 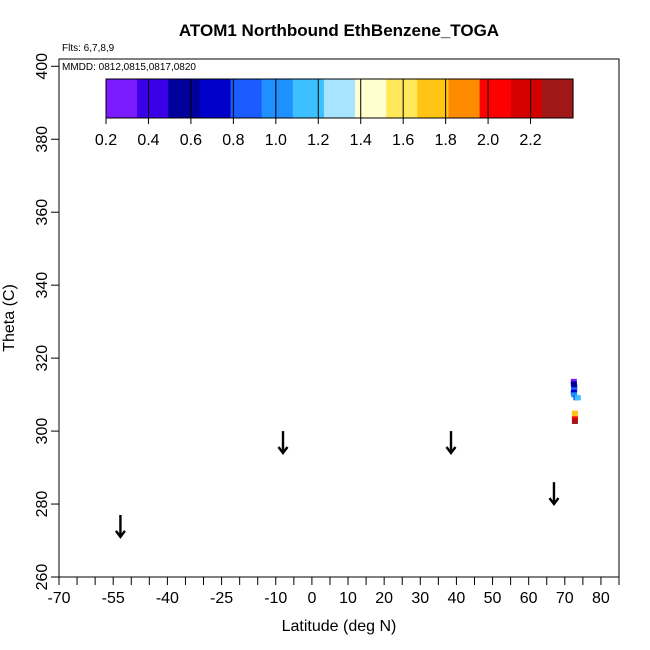 What do you see at coordinates (318, 140) in the screenshot?
I see `colorbar-tick-label: 1.2` at bounding box center [318, 140].